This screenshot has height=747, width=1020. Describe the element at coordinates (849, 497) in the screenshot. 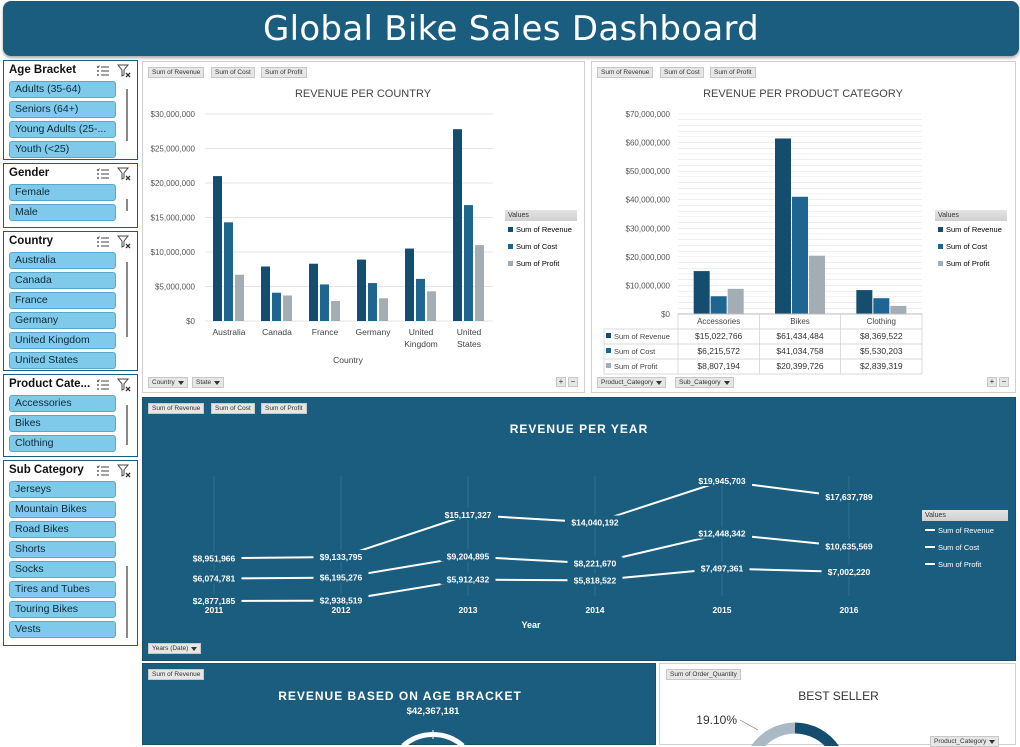

I see `data-label: $17,637,789` at that location.